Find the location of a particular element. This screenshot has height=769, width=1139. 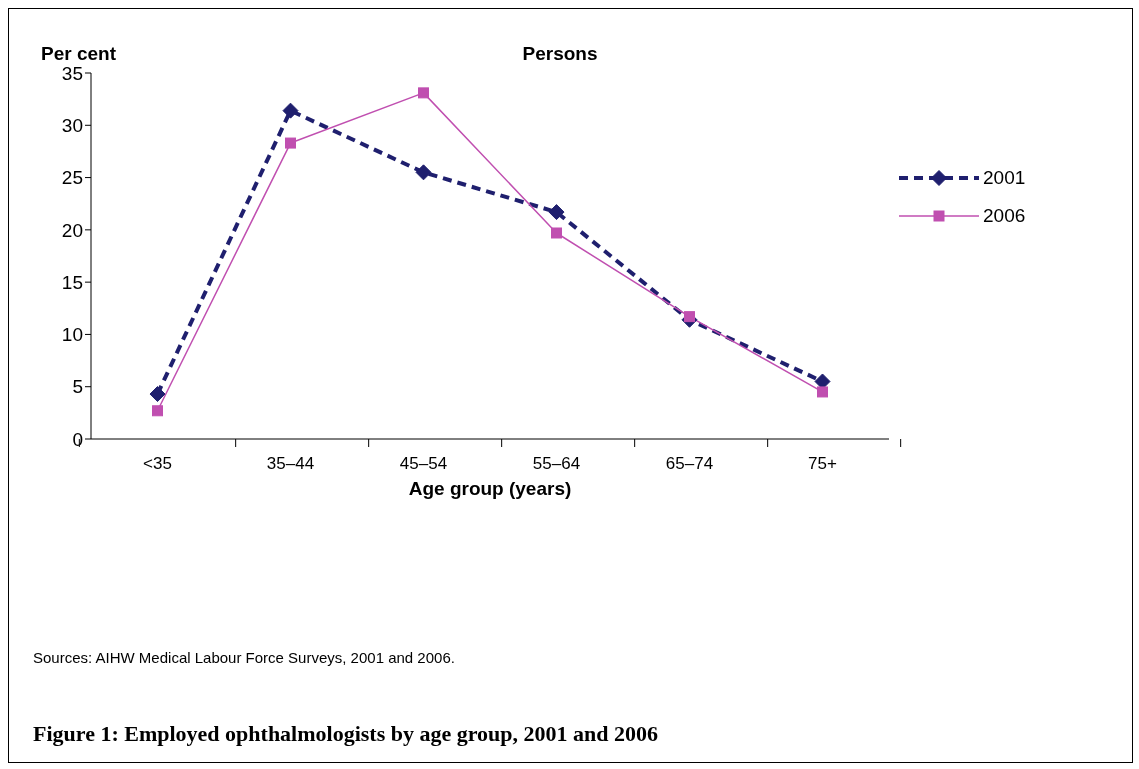

y-tick-label: 35 is located at coordinates (72, 73).